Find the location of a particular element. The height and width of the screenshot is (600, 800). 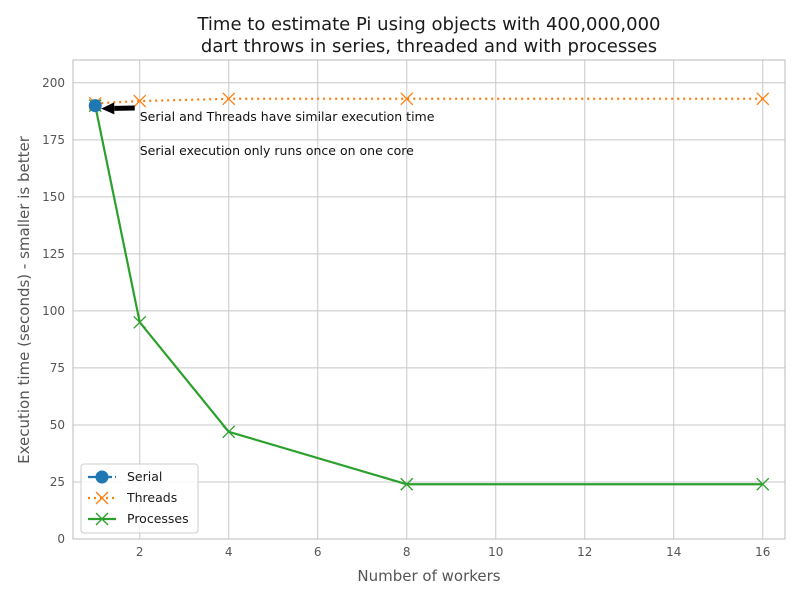

legend-entry-serial: Serial is located at coordinates (125, 476).